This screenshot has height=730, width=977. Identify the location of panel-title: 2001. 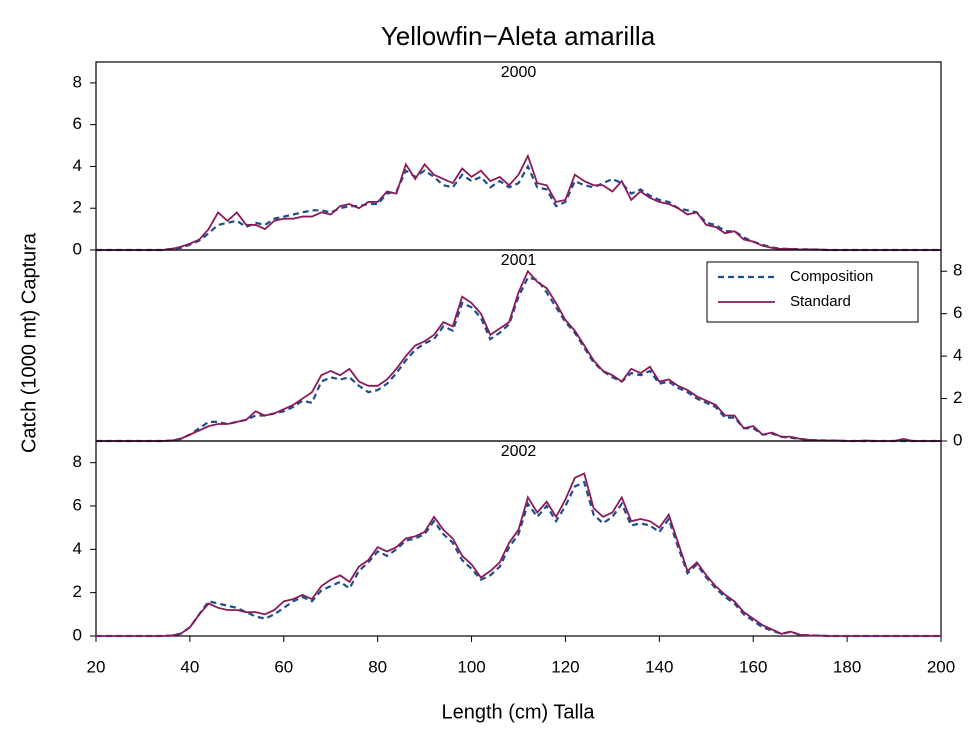
(519, 260).